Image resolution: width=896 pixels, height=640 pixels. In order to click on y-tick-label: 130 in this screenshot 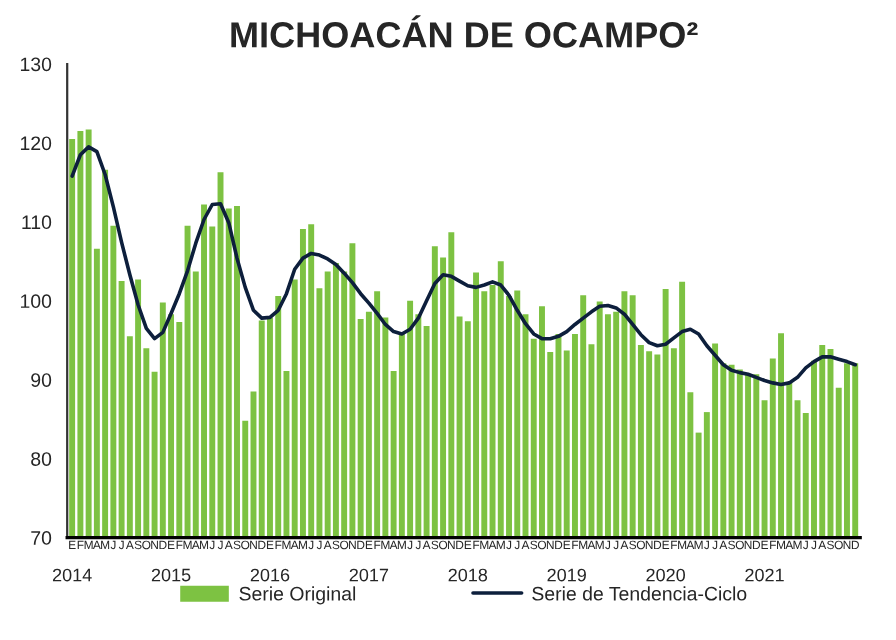, I will do `click(36, 64)`.